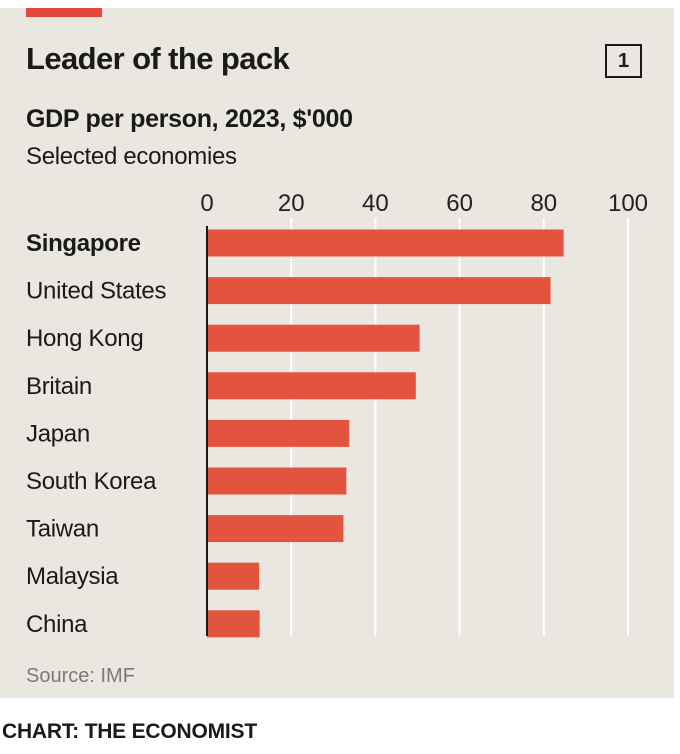 This screenshot has width=680, height=754. I want to click on chart-subtitle: GDP per person, 2023, $'000, so click(189, 119).